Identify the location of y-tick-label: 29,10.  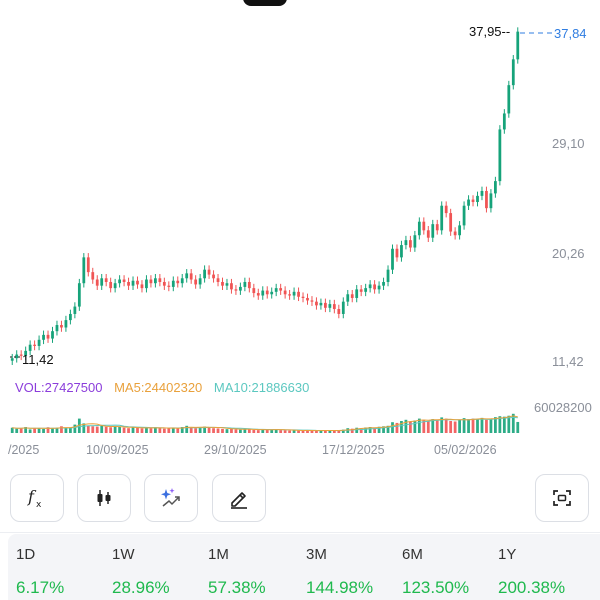
(568, 143).